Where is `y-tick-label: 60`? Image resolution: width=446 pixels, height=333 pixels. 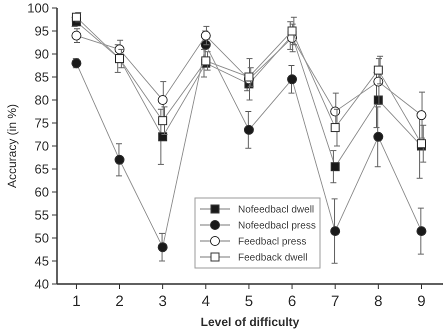
y-tick-label: 60 is located at coordinates (41, 192).